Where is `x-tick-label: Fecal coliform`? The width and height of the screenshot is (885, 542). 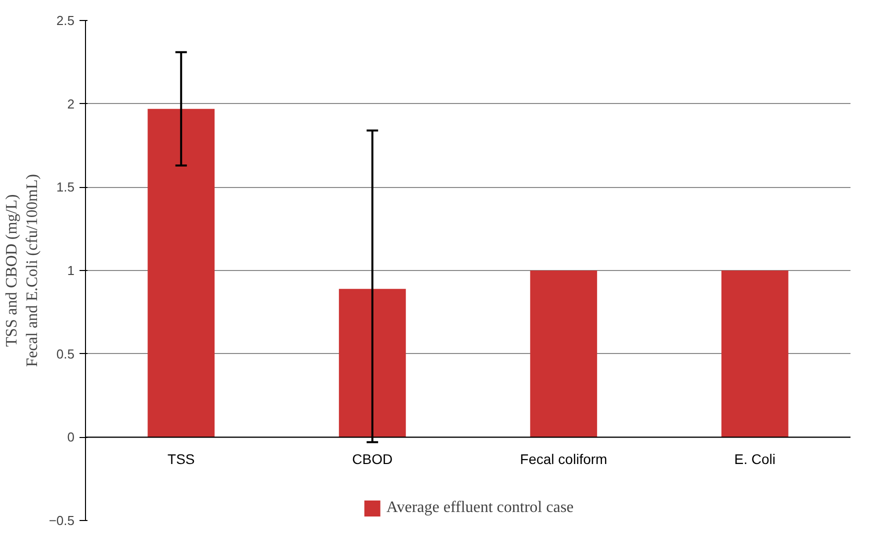
x-tick-label: Fecal coliform is located at coordinates (564, 459).